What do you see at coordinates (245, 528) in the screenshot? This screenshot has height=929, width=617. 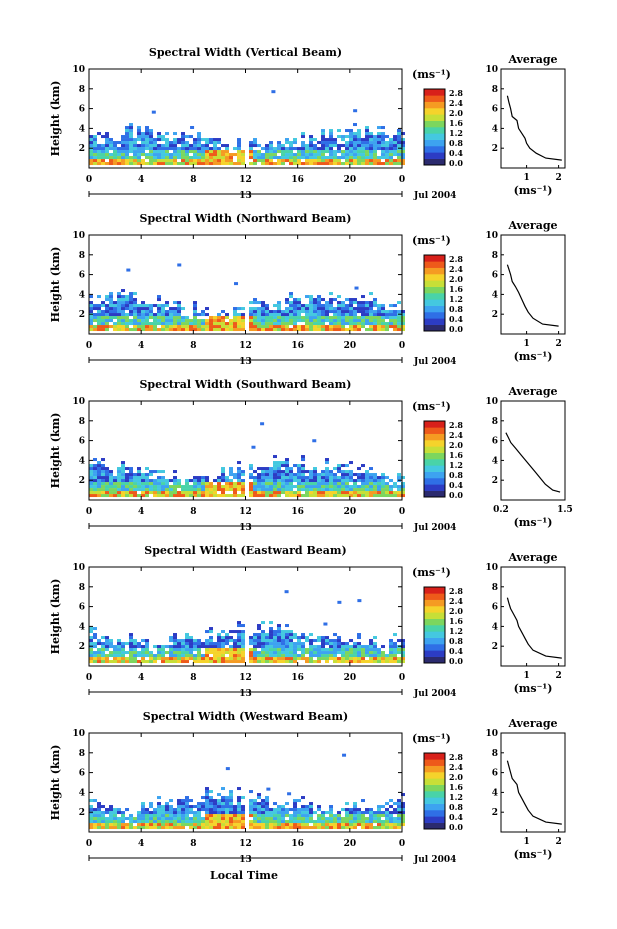 I see `day-marker-label: 13` at bounding box center [245, 528].